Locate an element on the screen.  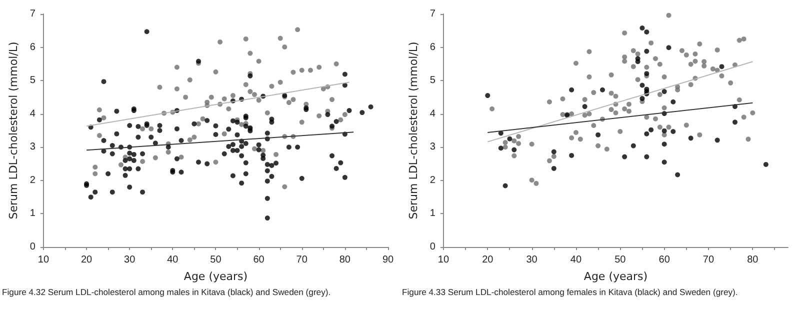
caption: Figure 4.33 Serum LDL-cholesterol among females in Kitava (black) and Sweden (grey). is located at coordinates (570, 292).